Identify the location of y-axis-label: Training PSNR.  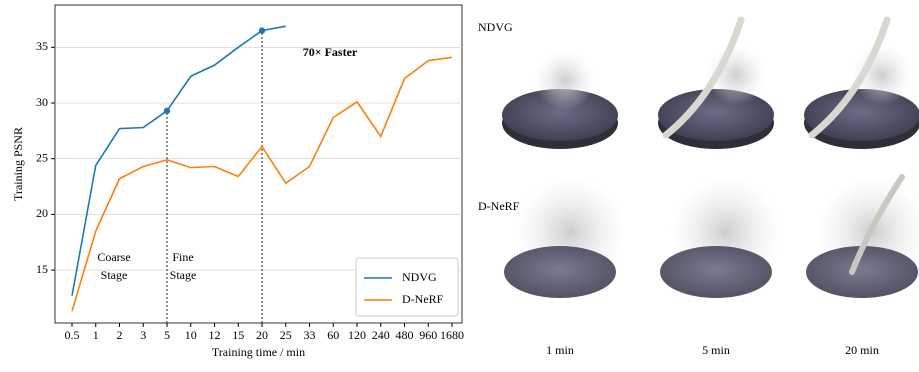
(18, 164).